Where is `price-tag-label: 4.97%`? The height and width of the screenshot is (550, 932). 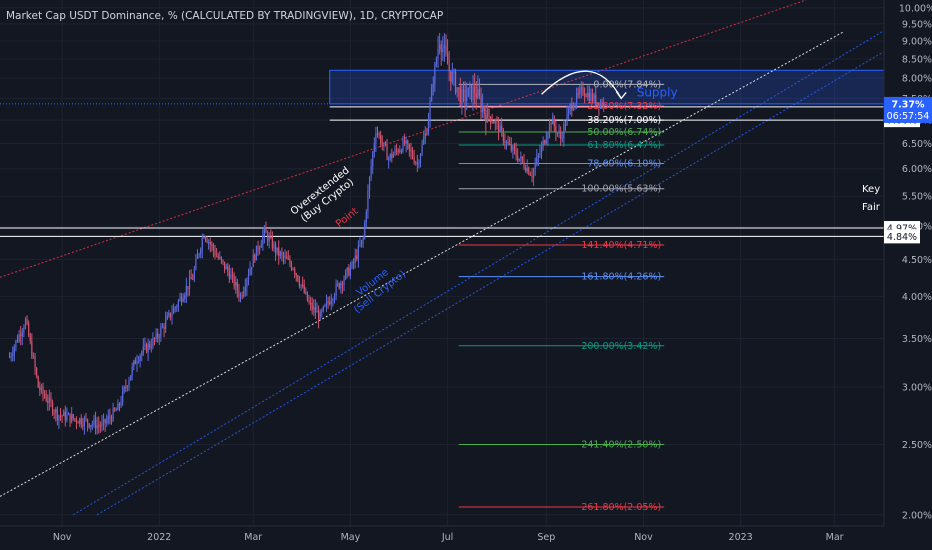 price-tag-label: 4.97% is located at coordinates (902, 229).